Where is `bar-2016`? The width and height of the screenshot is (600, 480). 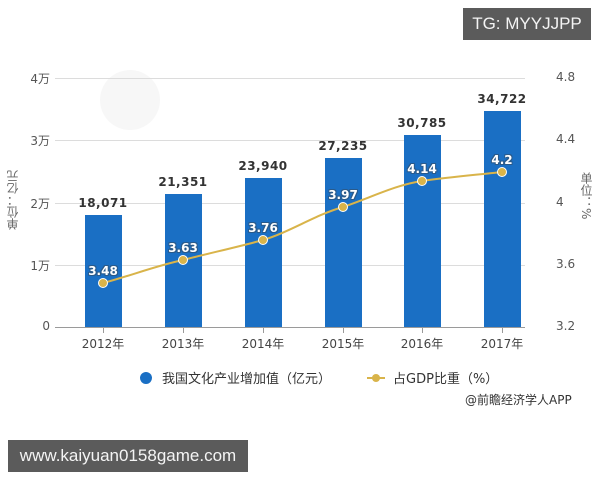 bar-2016 is located at coordinates (422, 231).